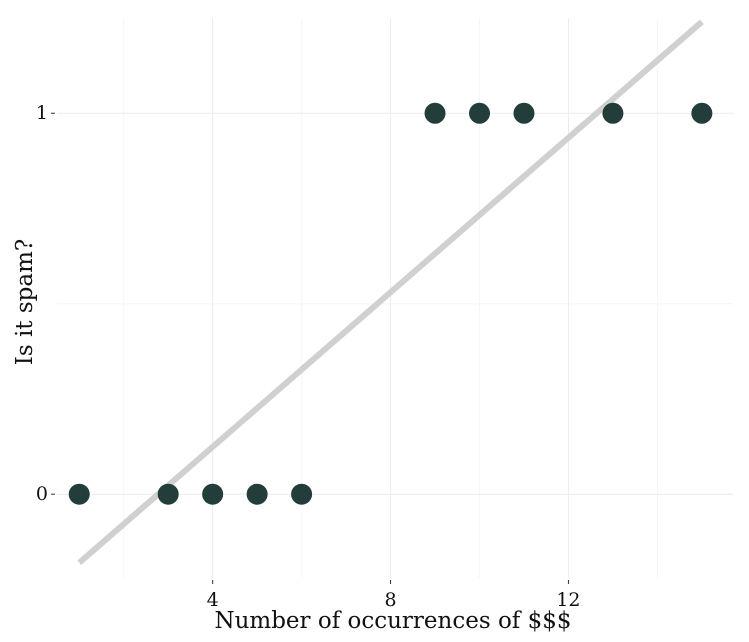 The height and width of the screenshot is (642, 749). Describe the element at coordinates (392, 621) in the screenshot. I see `x-axis-title: Number of occurrences of $$$` at that location.